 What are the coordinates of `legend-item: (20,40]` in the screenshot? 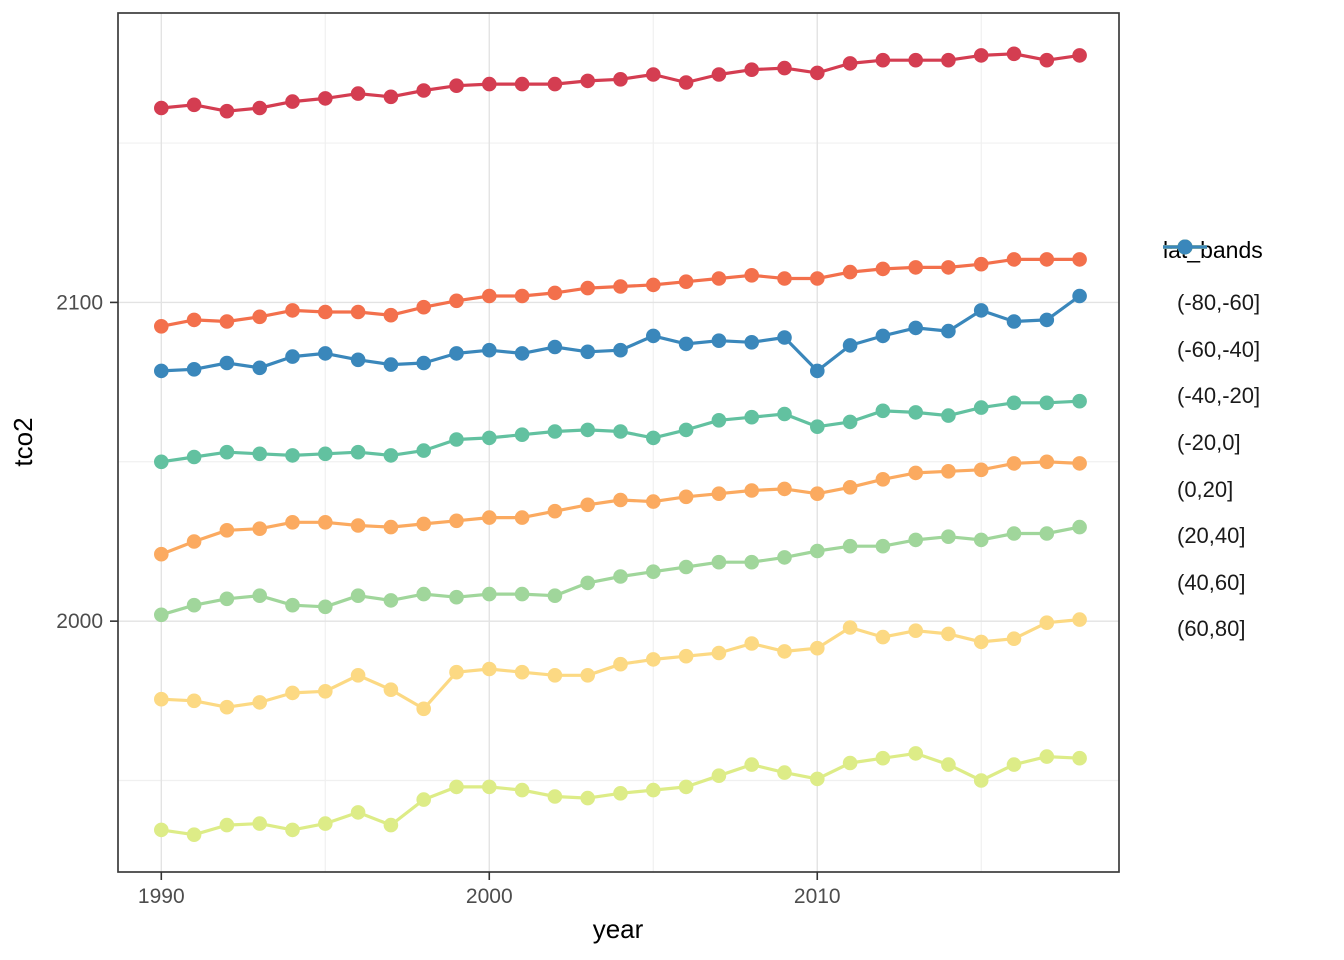 It's located at (1213, 399).